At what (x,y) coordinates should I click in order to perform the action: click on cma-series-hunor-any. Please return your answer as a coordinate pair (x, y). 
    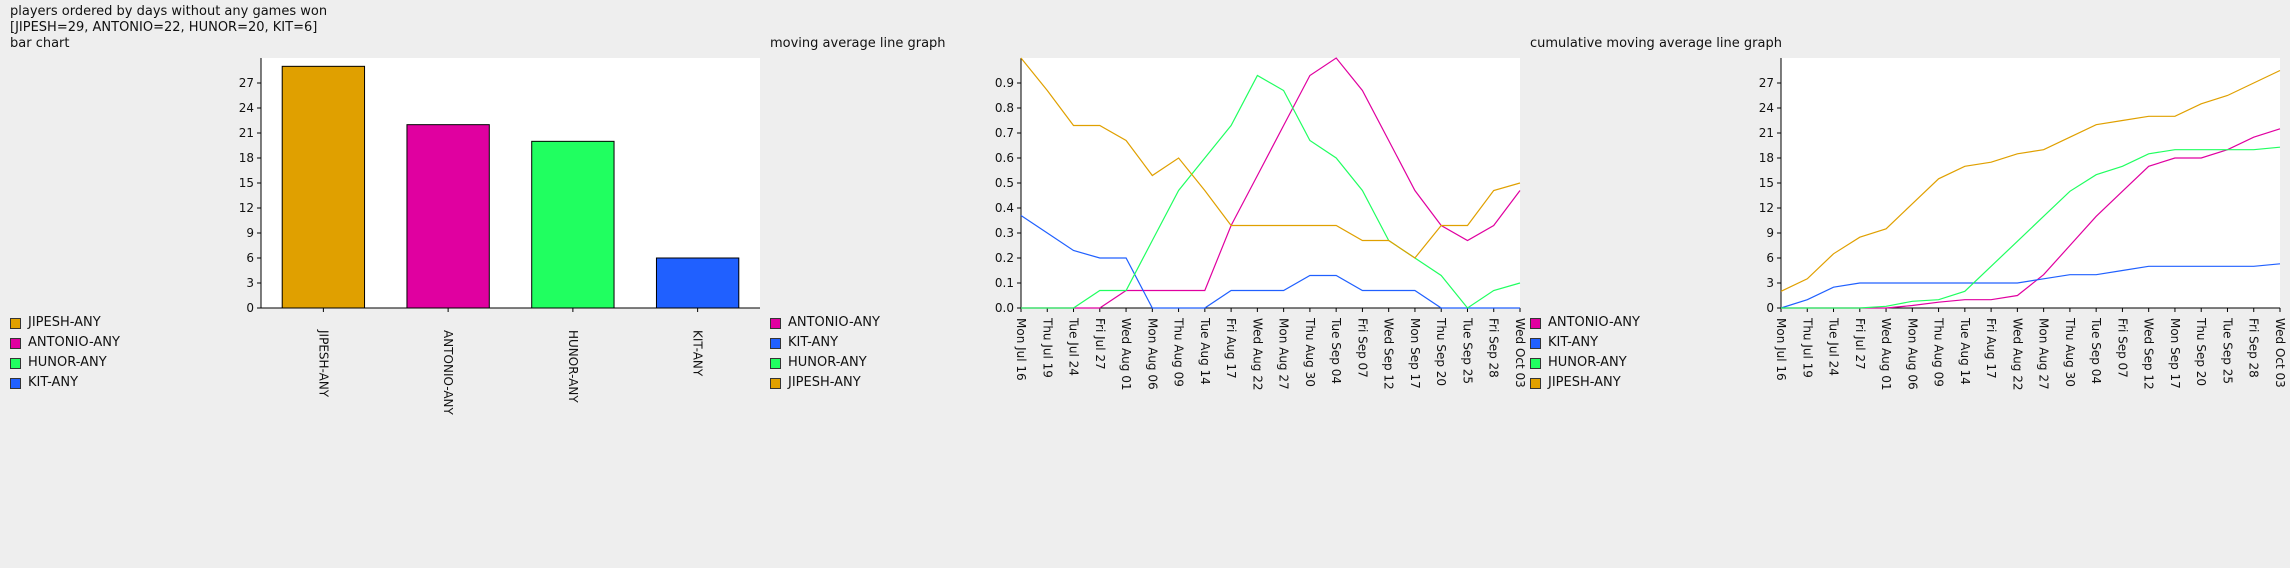
    Looking at the image, I should click on (2031, 227).